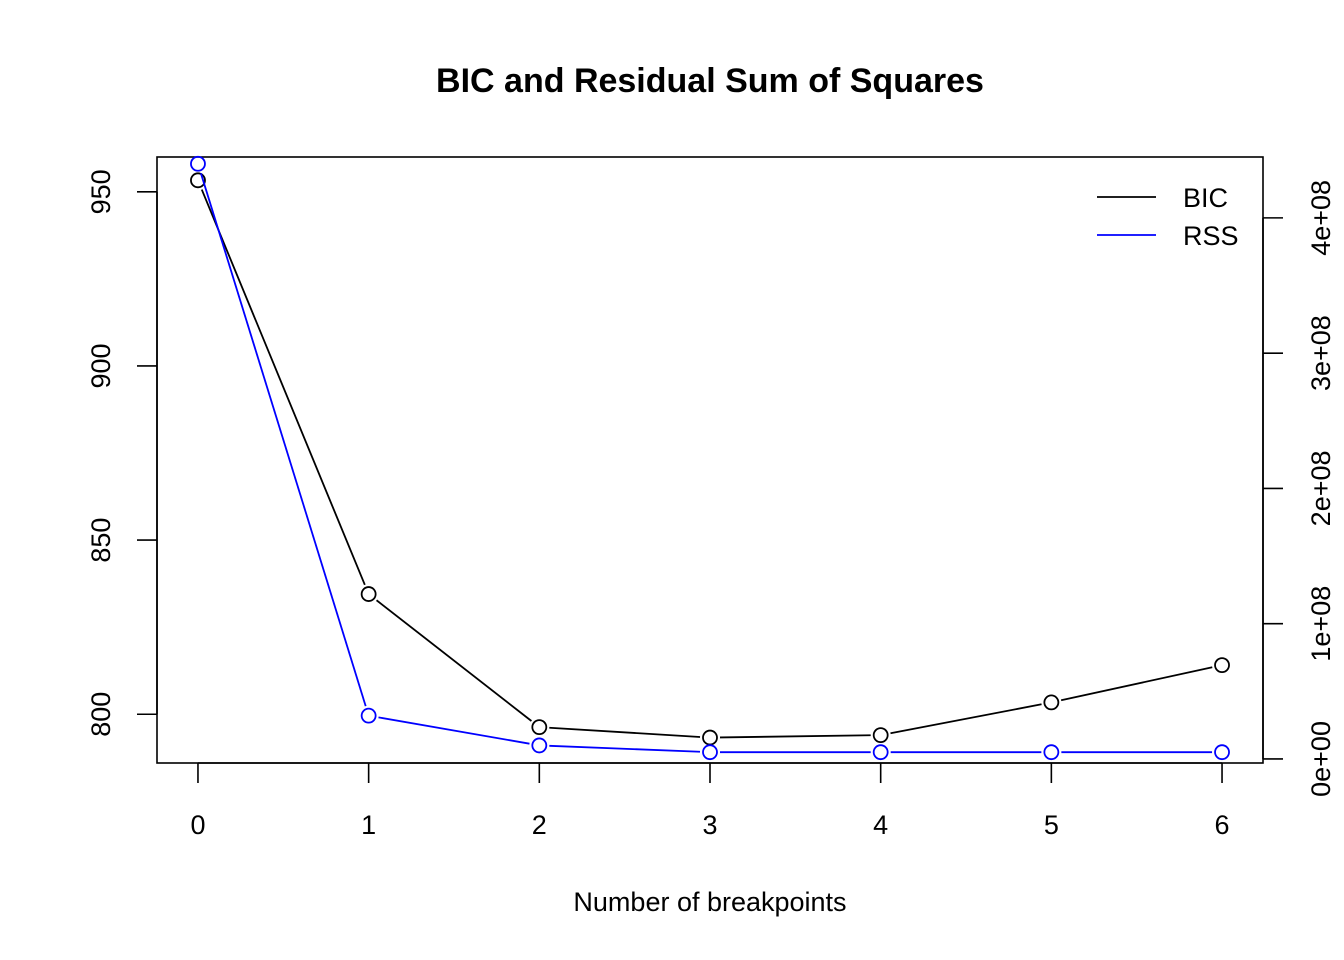  What do you see at coordinates (101, 191) in the screenshot?
I see `left-tick-label: 950` at bounding box center [101, 191].